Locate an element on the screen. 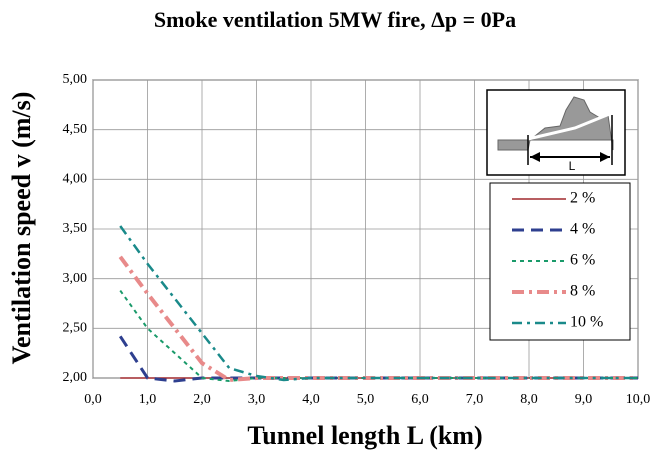 The height and width of the screenshot is (459, 655). legend-label: 4 % is located at coordinates (582, 229).